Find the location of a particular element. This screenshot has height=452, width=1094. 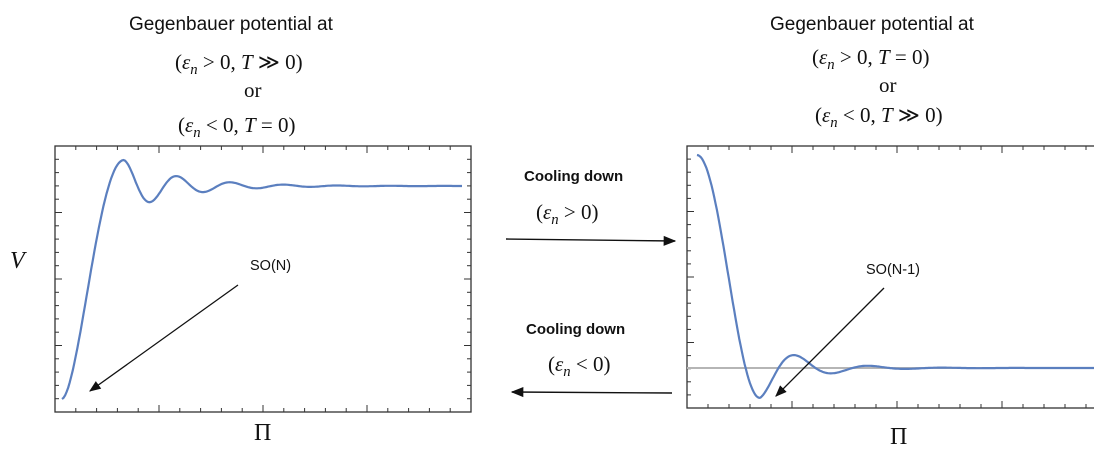

right-x-axis-label: Π is located at coordinates (899, 437).